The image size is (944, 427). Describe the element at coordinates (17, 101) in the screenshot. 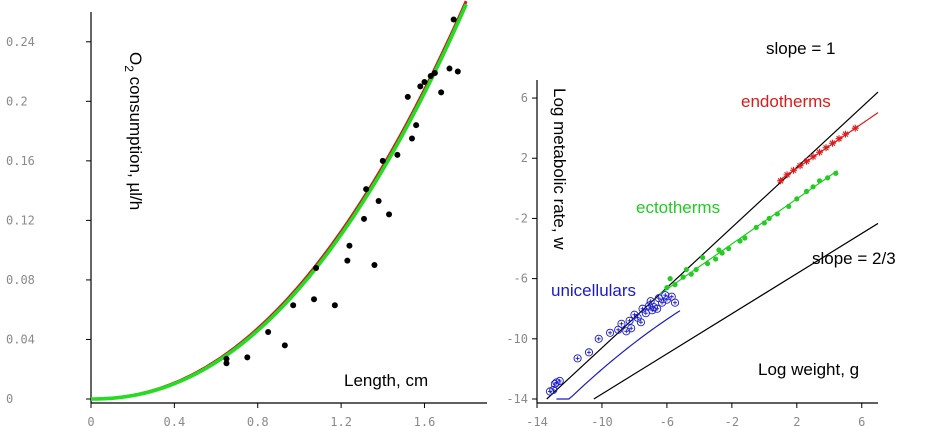

I see `left-y-tick-label: 0.2` at that location.